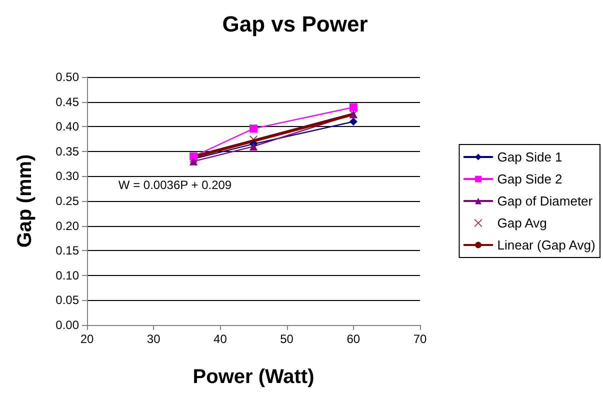 Image resolution: width=603 pixels, height=402 pixels. What do you see at coordinates (153, 339) in the screenshot?
I see `x-tick-label: 30` at bounding box center [153, 339].